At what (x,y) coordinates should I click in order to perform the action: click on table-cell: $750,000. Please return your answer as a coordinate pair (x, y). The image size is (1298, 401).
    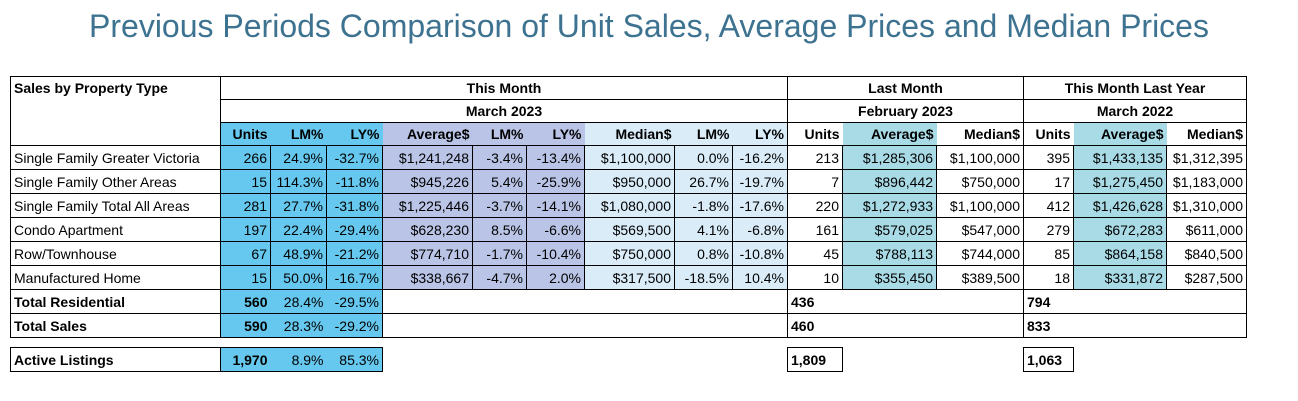
    Looking at the image, I should click on (980, 181).